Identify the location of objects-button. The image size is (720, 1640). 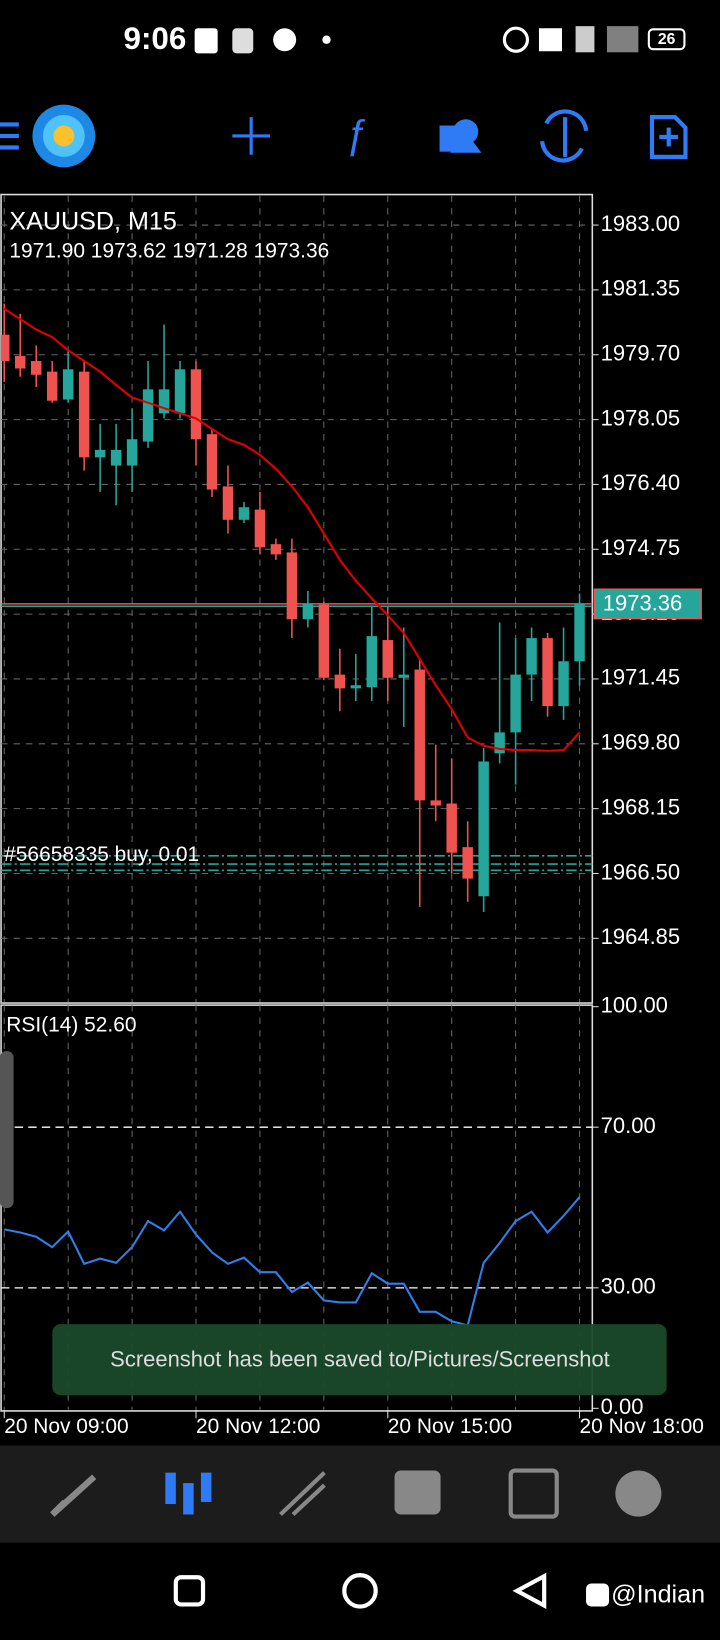
(460, 136).